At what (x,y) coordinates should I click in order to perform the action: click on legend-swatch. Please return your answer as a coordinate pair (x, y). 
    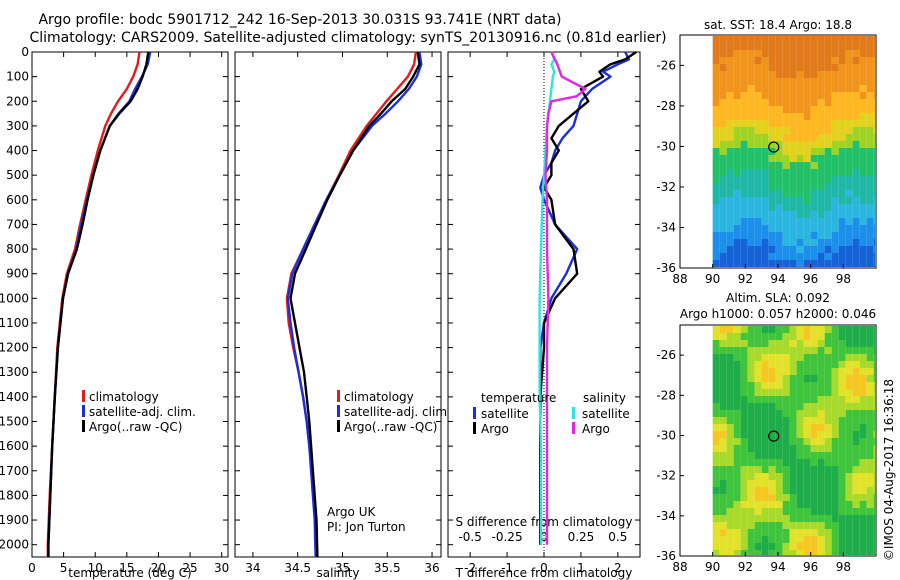
    Looking at the image, I should click on (83, 396).